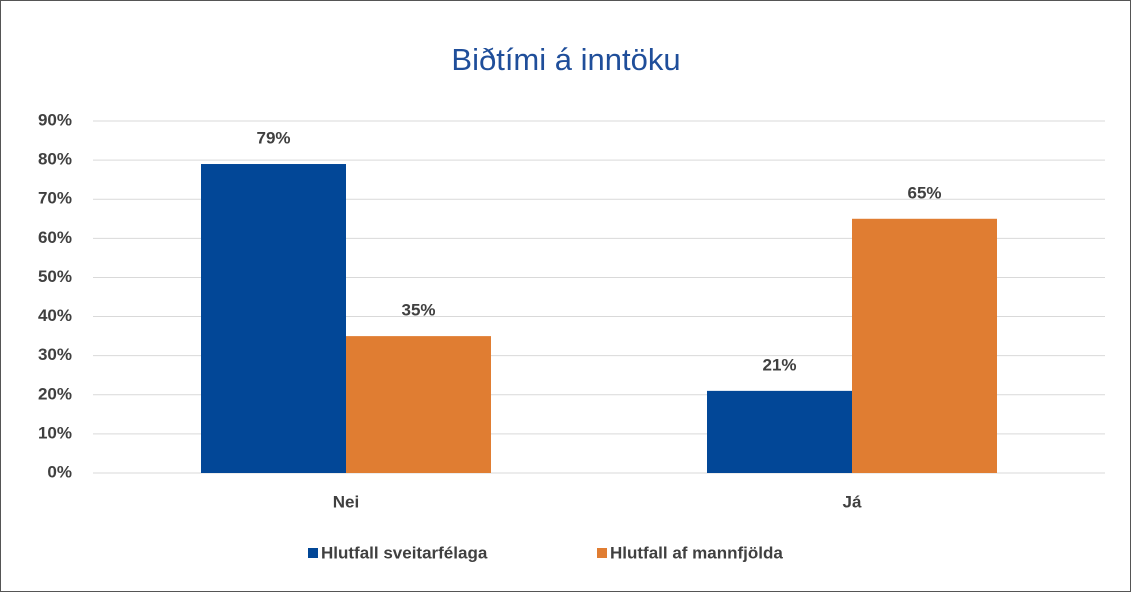 The image size is (1131, 592). What do you see at coordinates (55, 198) in the screenshot?
I see `y-tick-label: 70%` at bounding box center [55, 198].